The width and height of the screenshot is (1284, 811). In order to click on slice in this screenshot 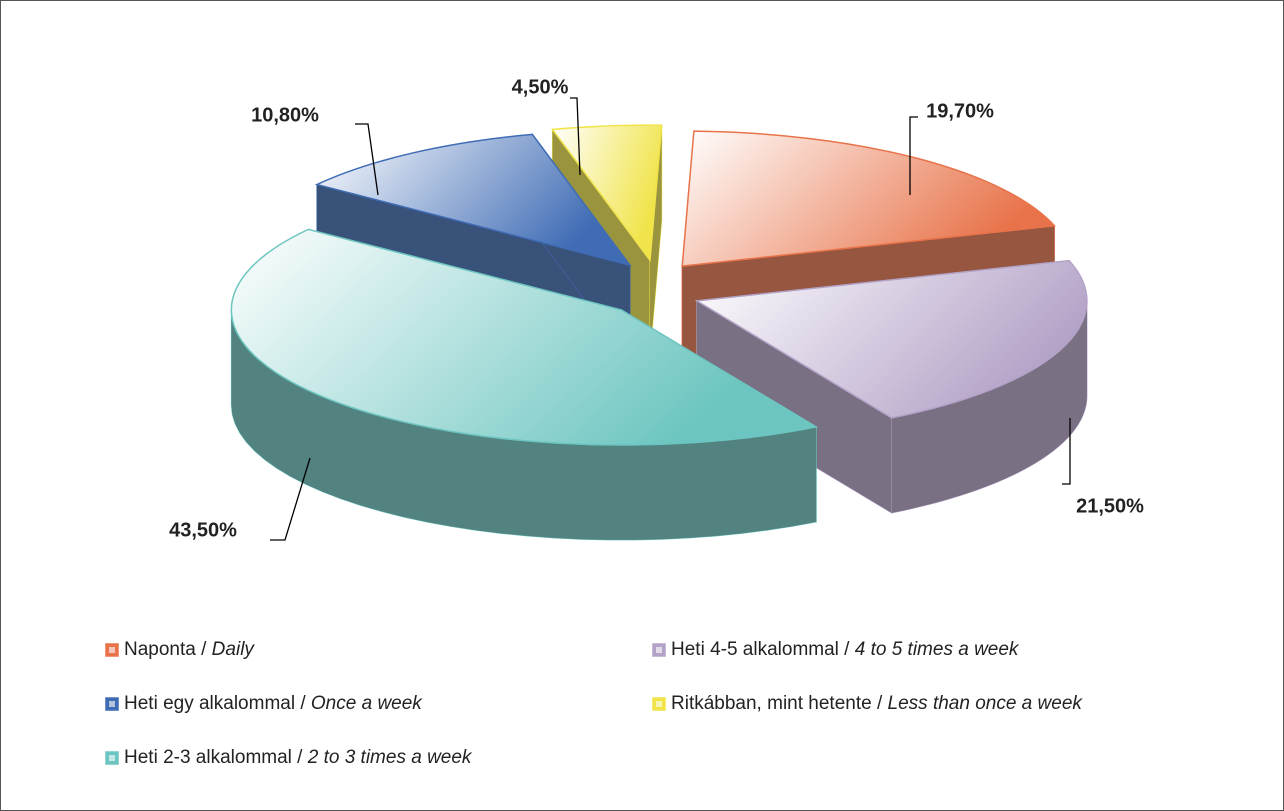, I will do `click(891, 386)`.